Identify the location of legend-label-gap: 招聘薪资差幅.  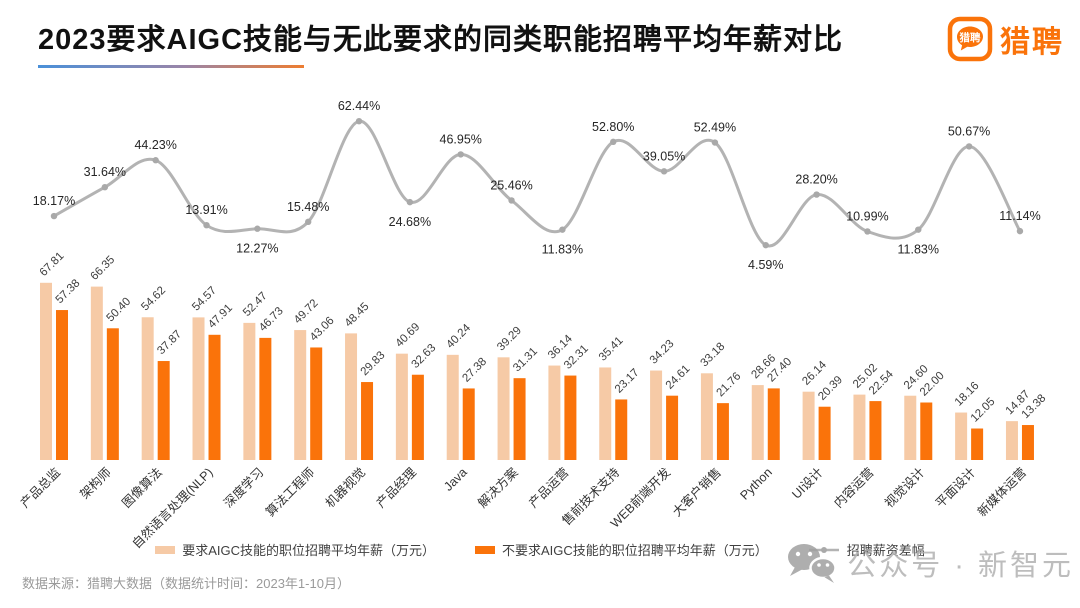
(885, 550).